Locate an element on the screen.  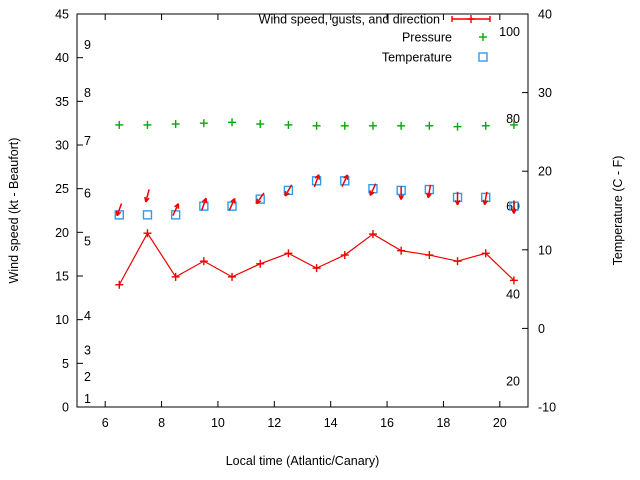
y2-axis-tick-label: 20 is located at coordinates (545, 172).